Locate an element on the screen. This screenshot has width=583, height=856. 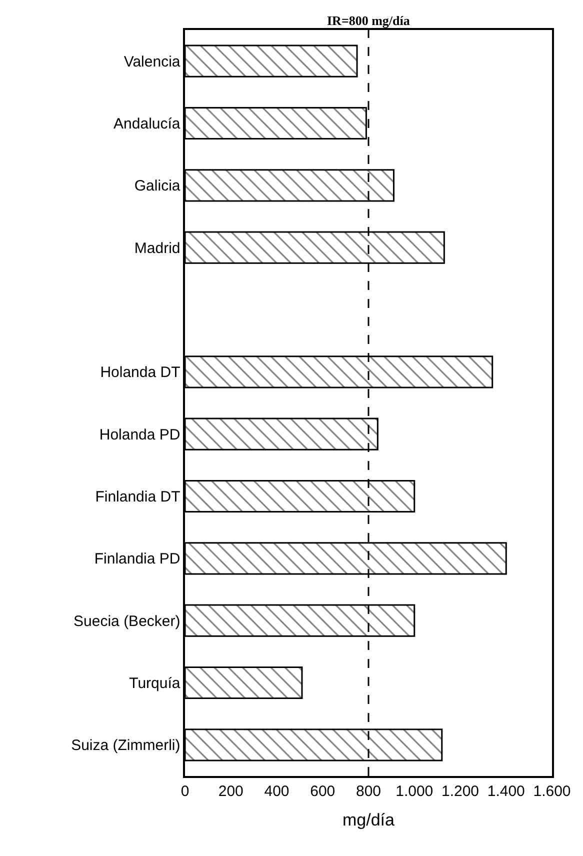
y-tick-label: Holanda DT is located at coordinates (140, 373).